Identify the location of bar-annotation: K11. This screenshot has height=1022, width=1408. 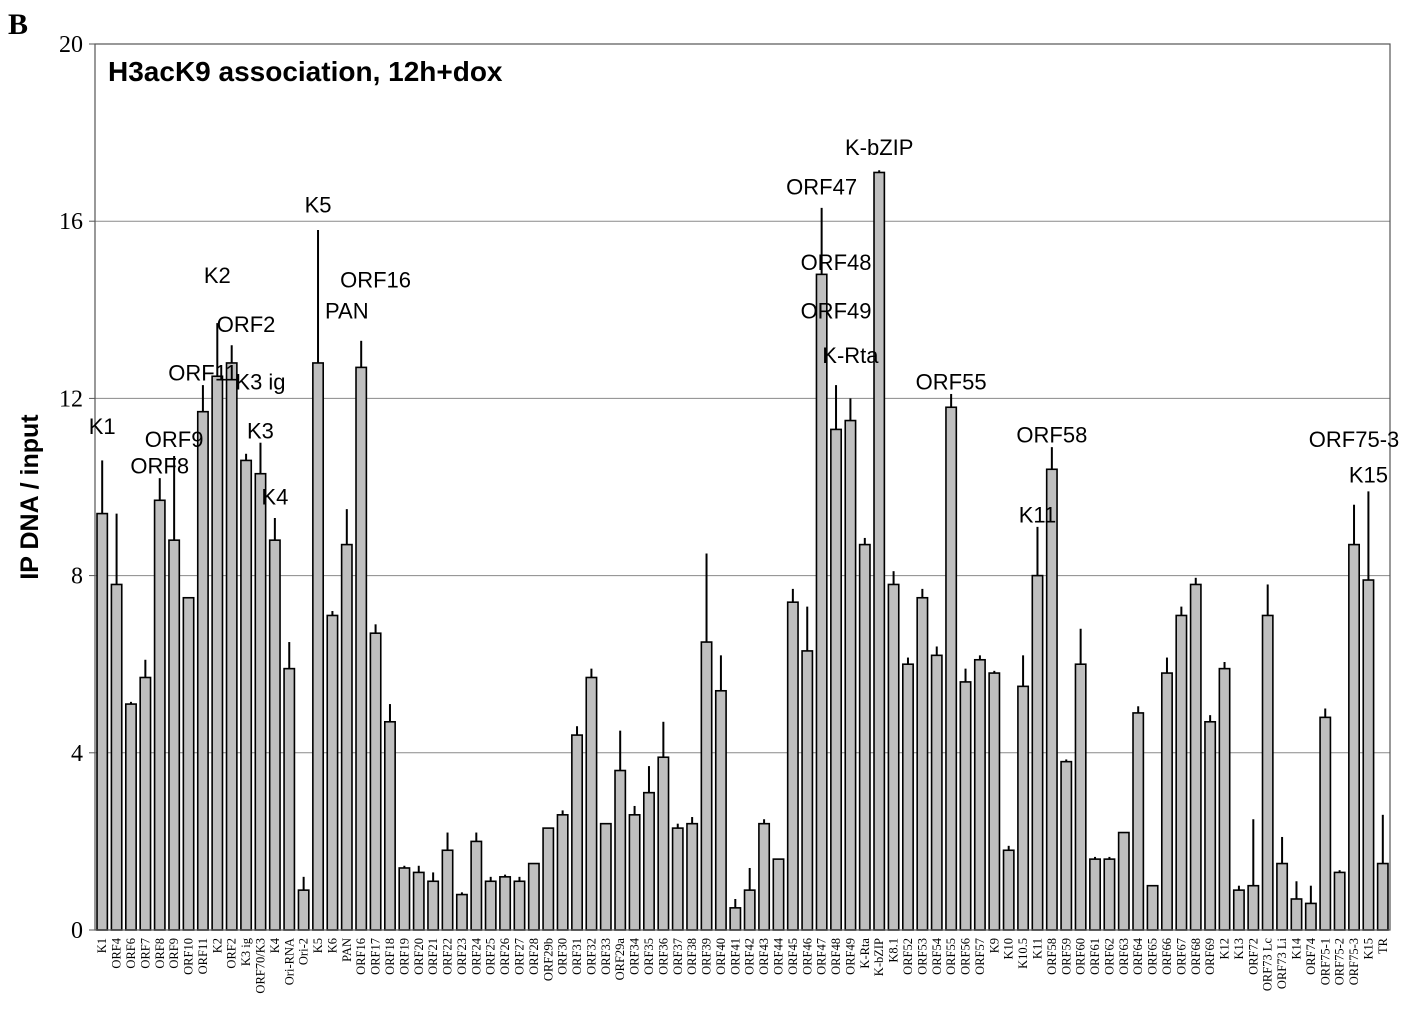
(1038, 514).